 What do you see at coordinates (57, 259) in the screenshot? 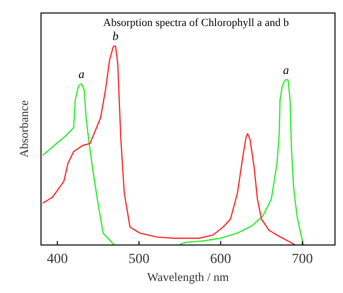
I see `x-tick-label: 400` at bounding box center [57, 259].